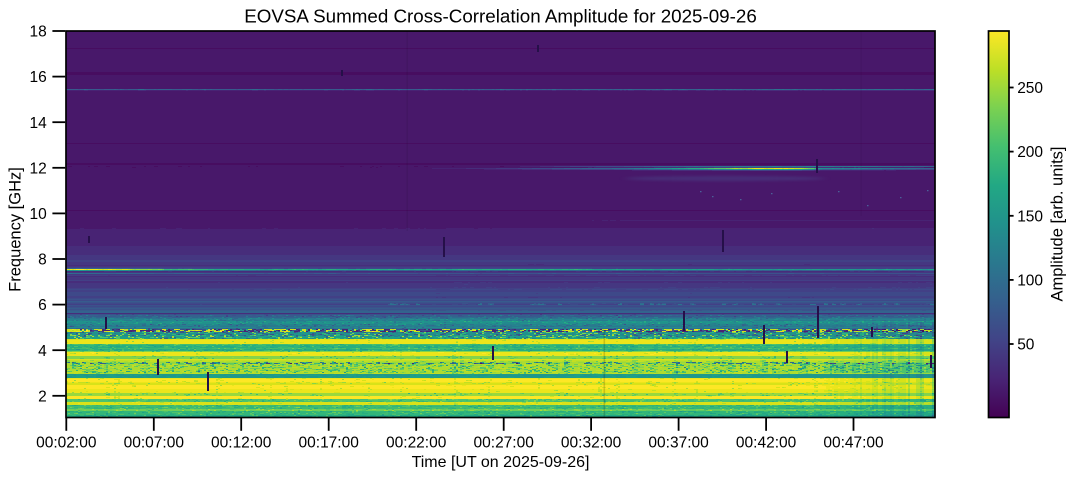  What do you see at coordinates (1058, 224) in the screenshot?
I see `svg-text: Amplitude [arb. units]` at bounding box center [1058, 224].